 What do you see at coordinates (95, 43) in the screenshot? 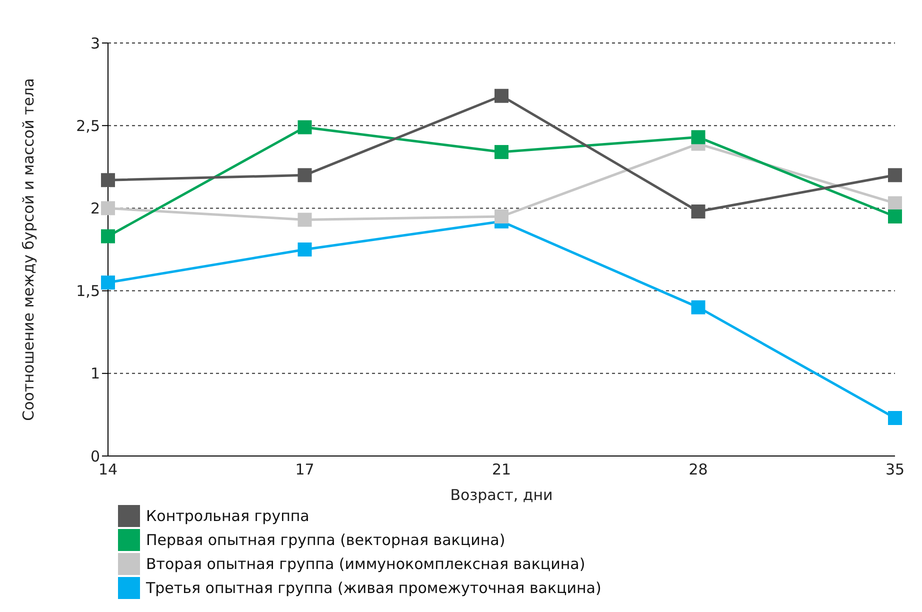
I see `y-tick-label: 3` at bounding box center [95, 43].